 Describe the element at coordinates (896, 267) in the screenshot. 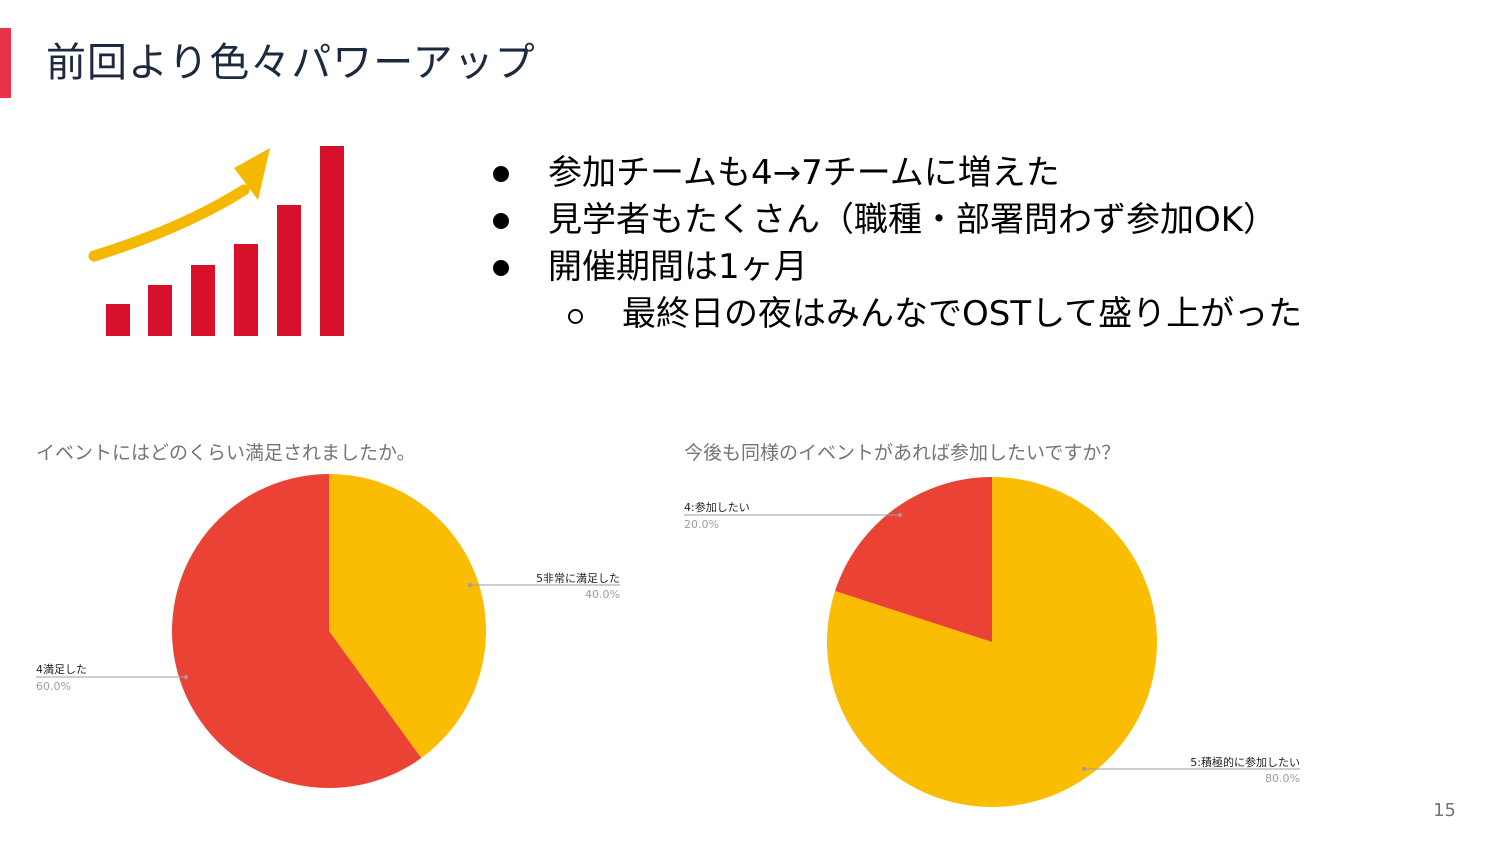

I see `bullet-item: 開催期間は1ヶ月` at that location.